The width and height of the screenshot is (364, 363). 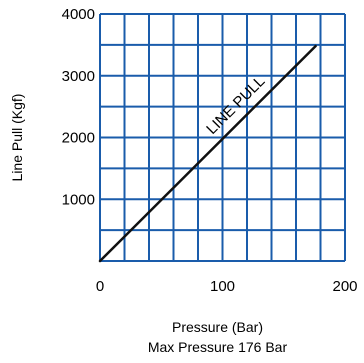 What do you see at coordinates (235, 105) in the screenshot?
I see `line-pull-annotation: LINE PULL` at bounding box center [235, 105].